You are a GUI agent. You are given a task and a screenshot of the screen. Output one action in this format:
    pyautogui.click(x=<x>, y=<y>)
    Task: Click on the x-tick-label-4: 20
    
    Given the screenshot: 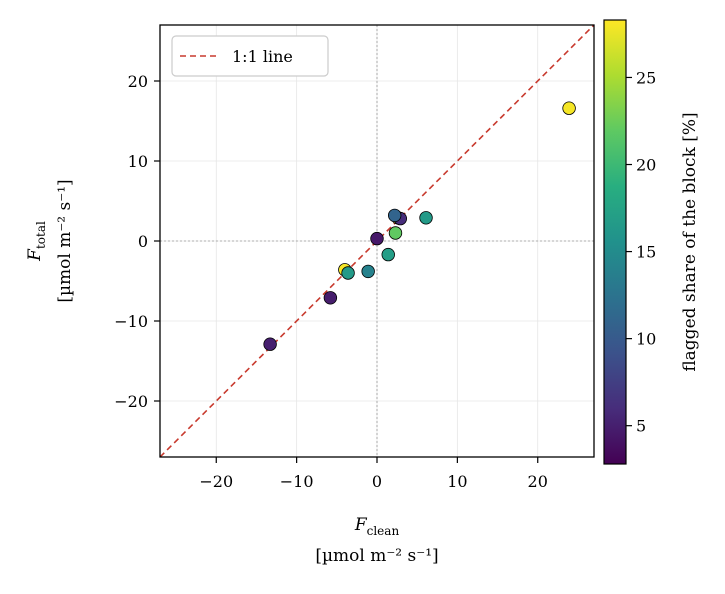 What is the action you would take?
    pyautogui.click(x=538, y=481)
    